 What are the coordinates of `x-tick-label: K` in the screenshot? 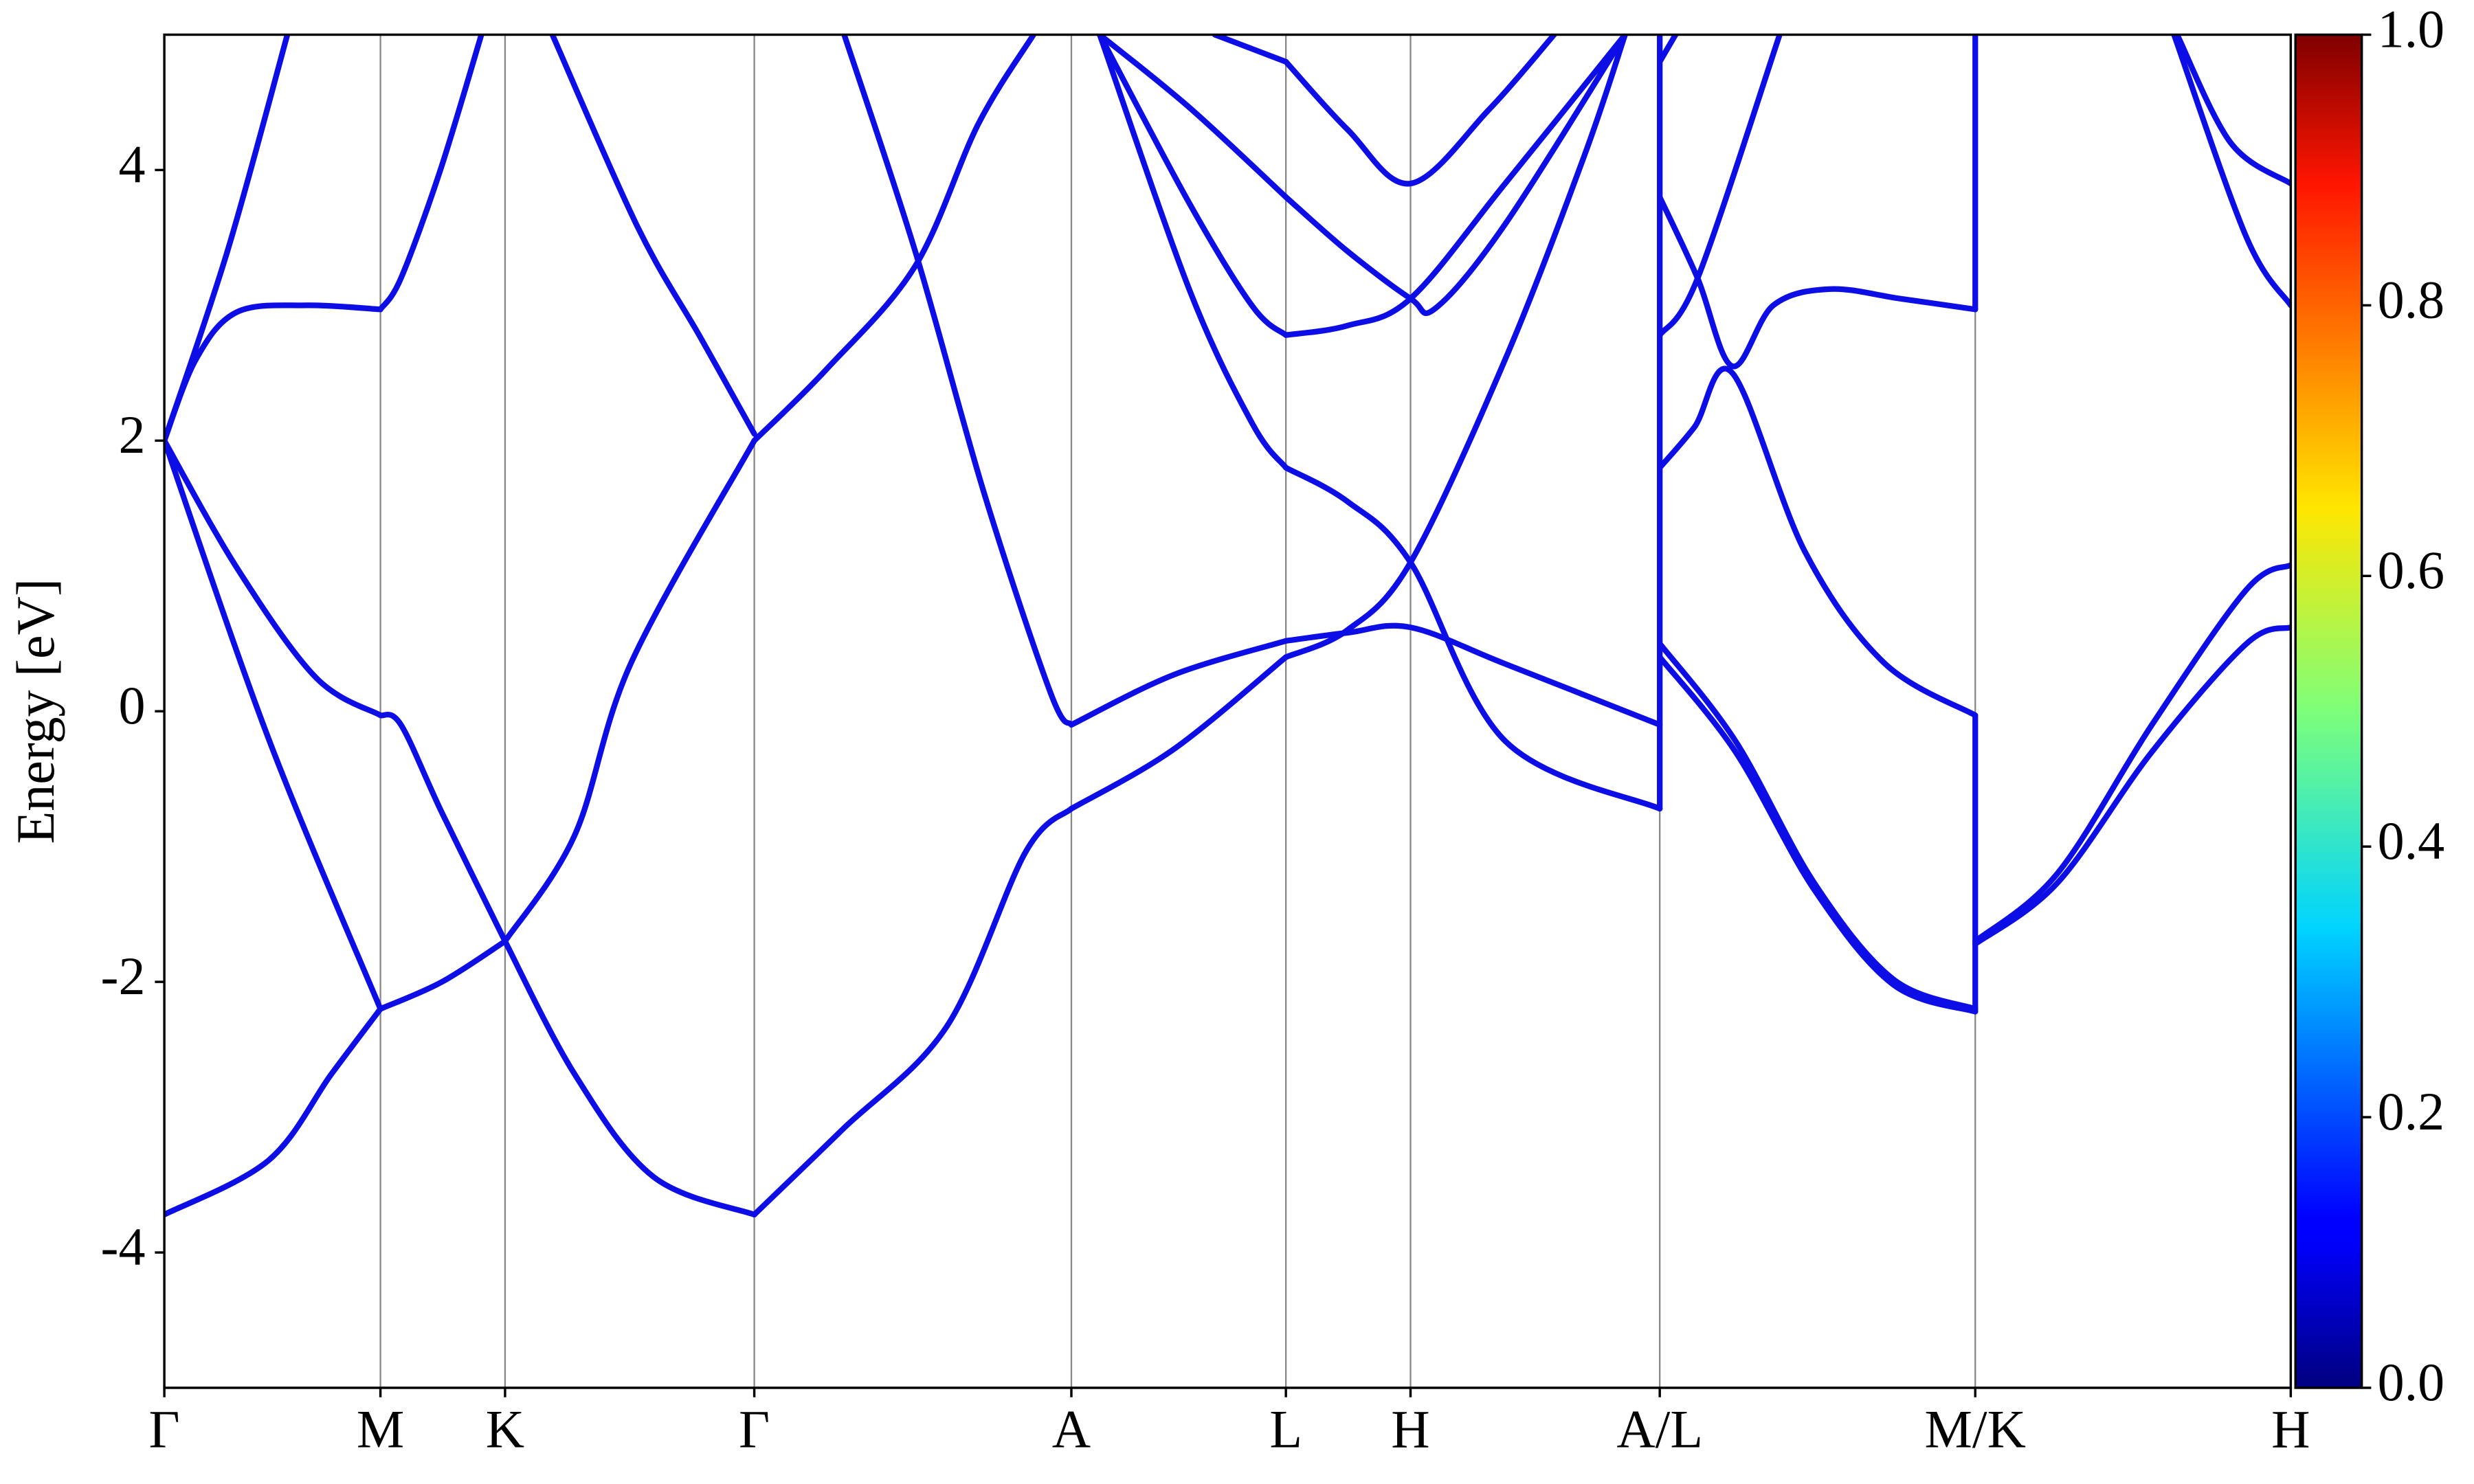 It's located at (505, 1429).